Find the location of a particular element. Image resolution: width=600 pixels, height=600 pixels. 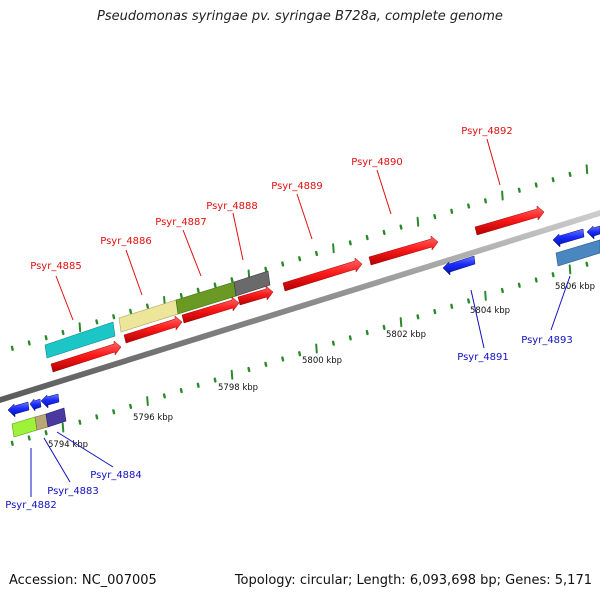

gene-label: Psyr_4887 is located at coordinates (181, 222).